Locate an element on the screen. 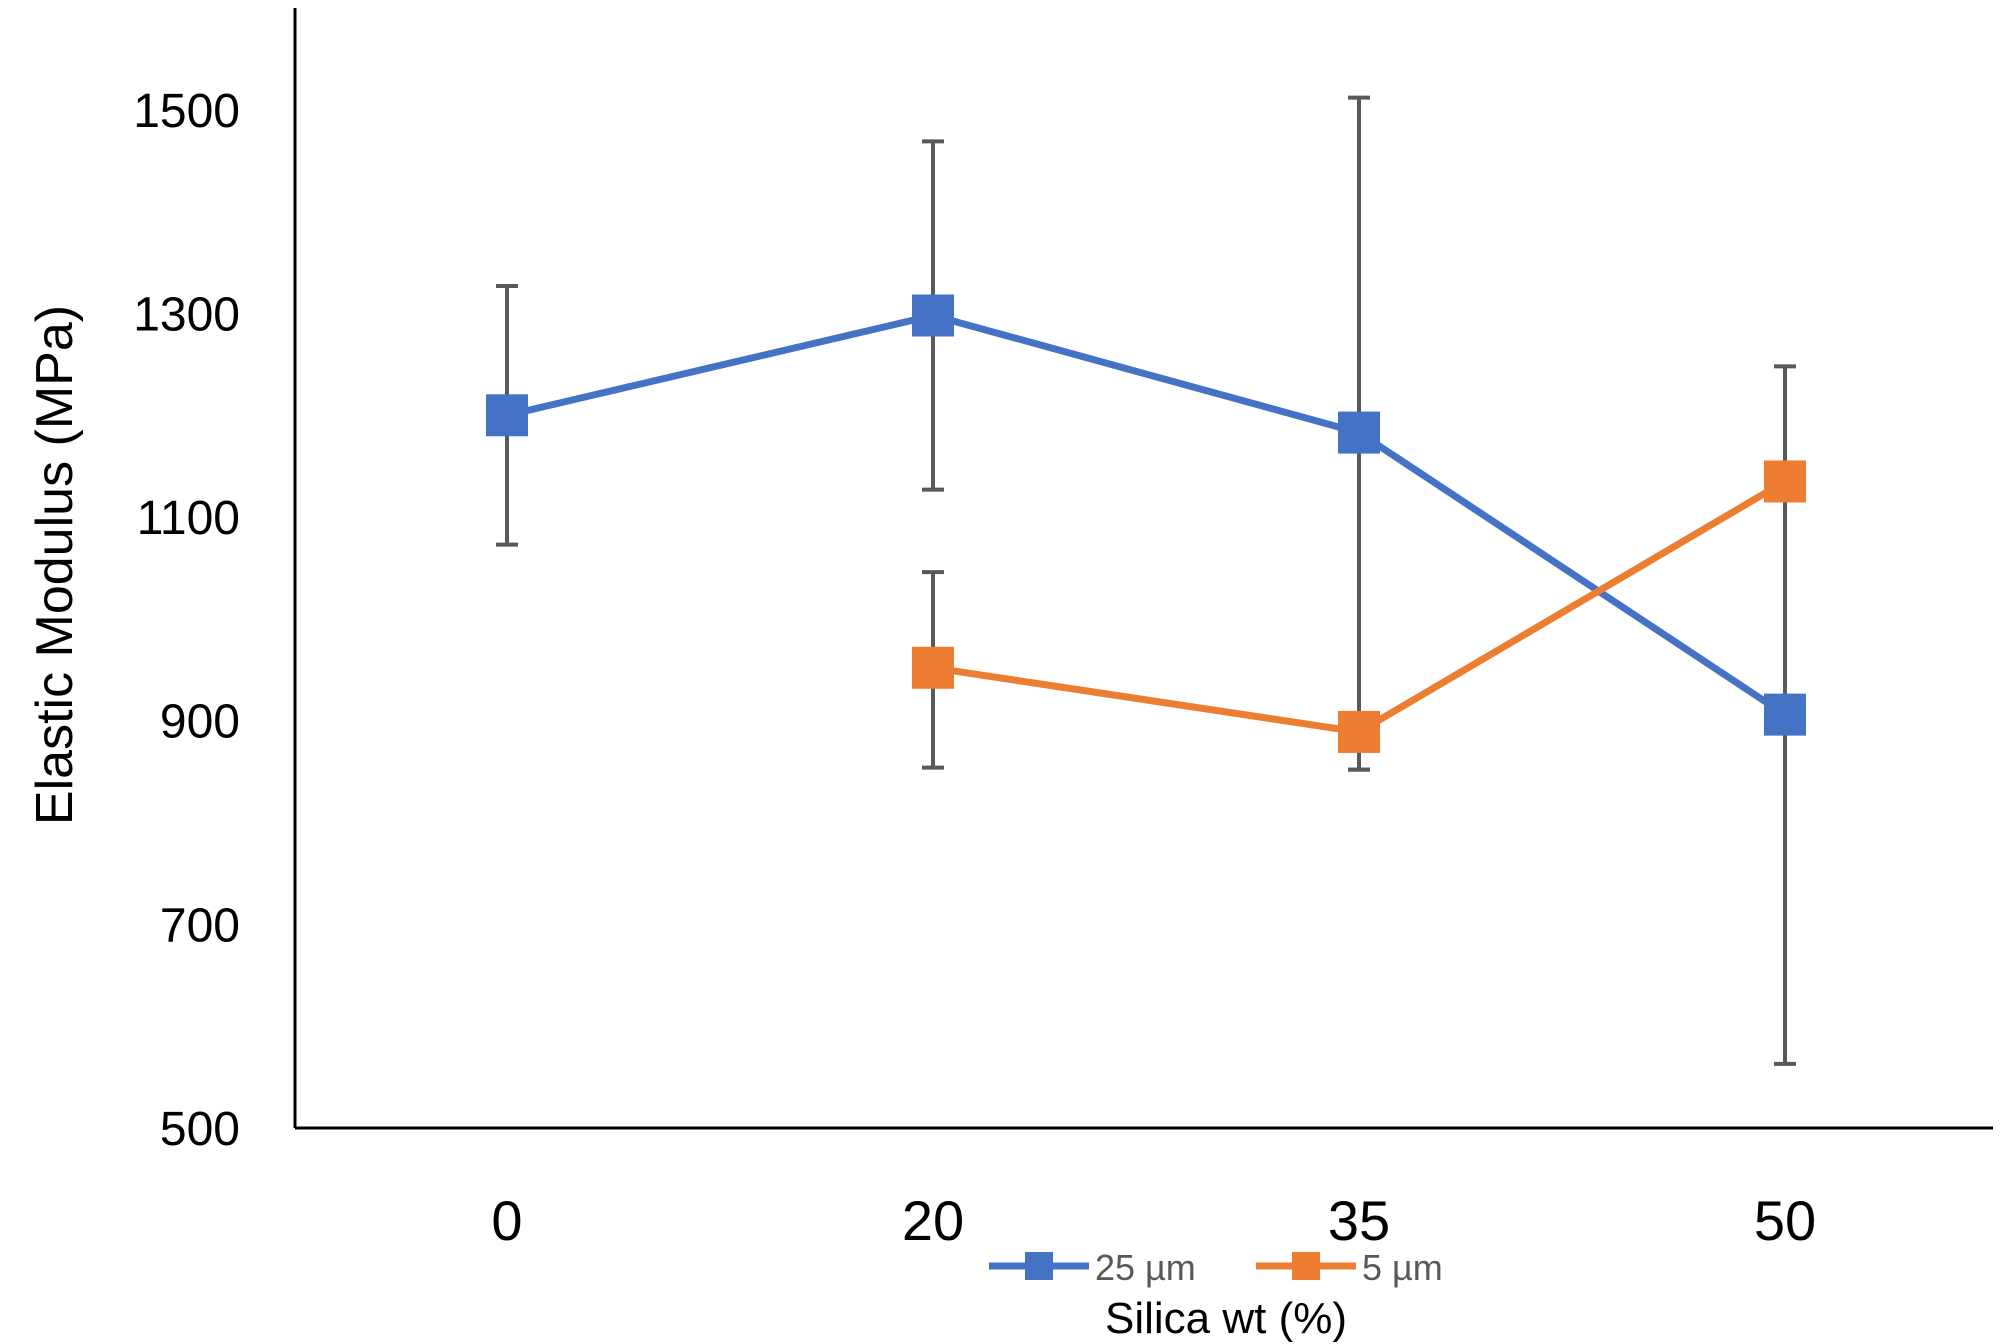 The image size is (2011, 1344). x-tick-label: 35 is located at coordinates (1359, 1220).